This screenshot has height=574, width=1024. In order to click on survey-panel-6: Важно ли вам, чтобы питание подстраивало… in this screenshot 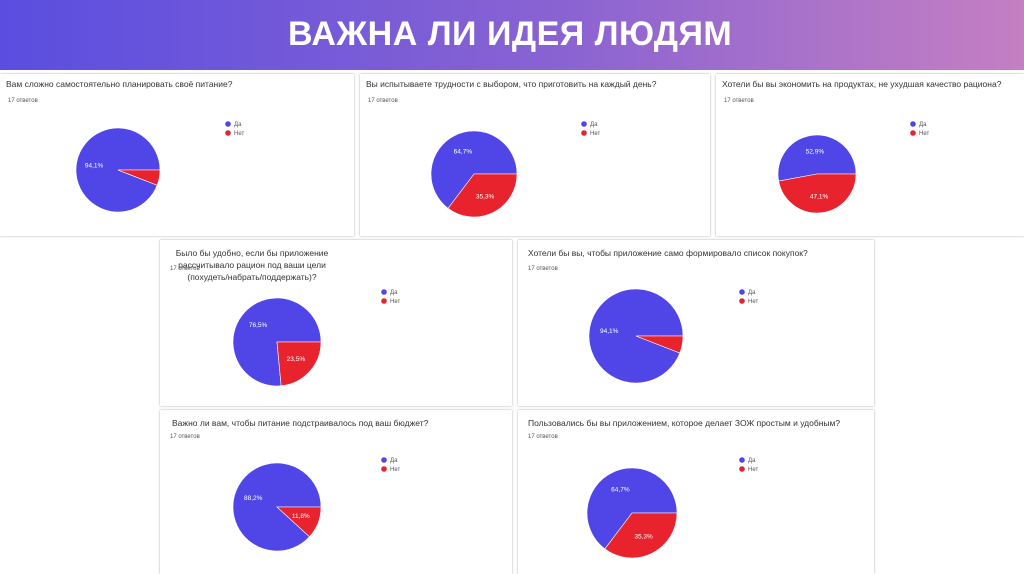, I will do `click(336, 492)`.